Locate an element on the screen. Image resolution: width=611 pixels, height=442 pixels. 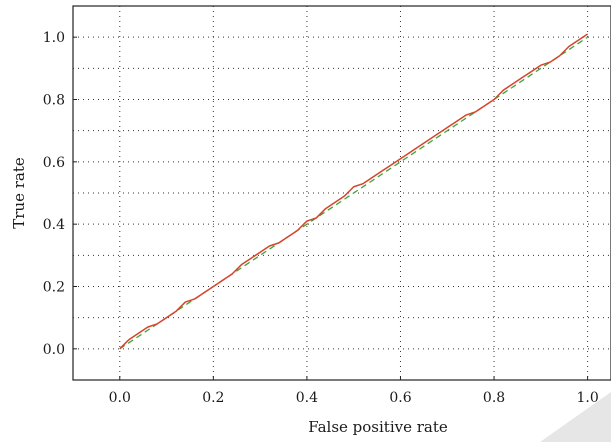
y-axis-label: True rate is located at coordinates (19, 193).